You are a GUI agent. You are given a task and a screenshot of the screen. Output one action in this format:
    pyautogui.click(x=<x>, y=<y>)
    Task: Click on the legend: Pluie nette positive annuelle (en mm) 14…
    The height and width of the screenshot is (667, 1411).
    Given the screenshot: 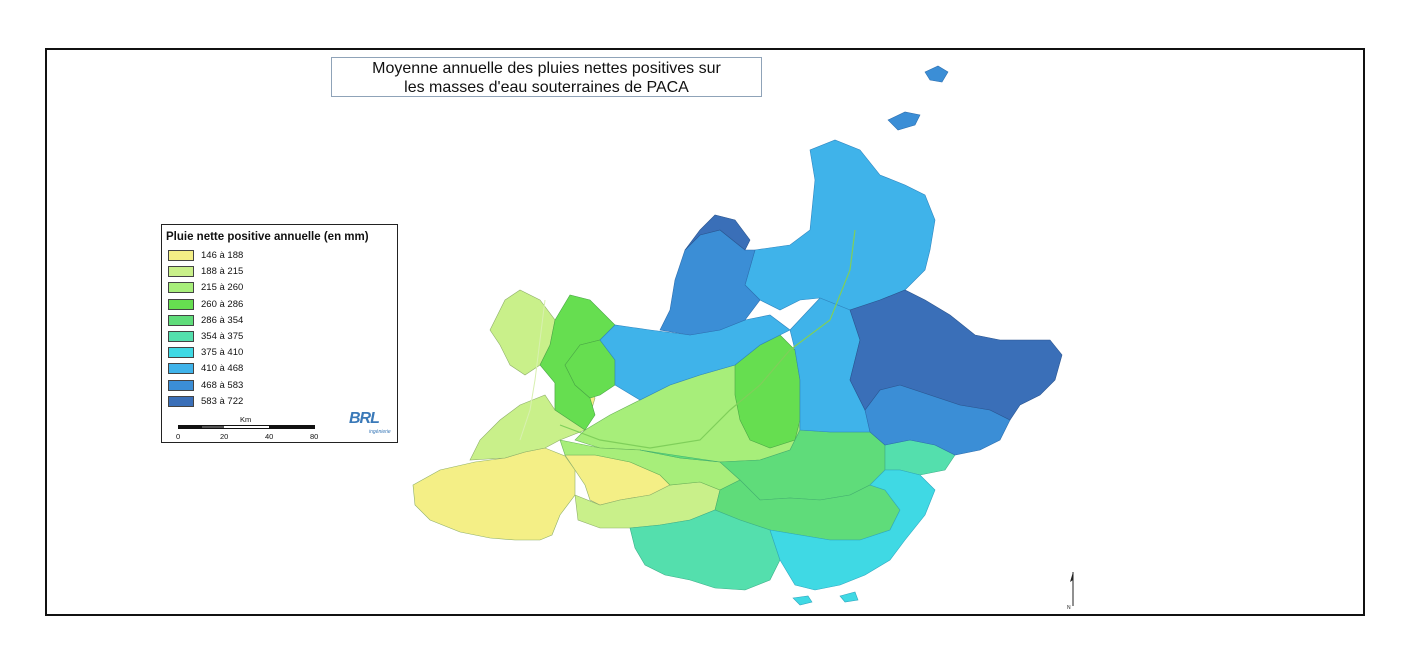 What is the action you would take?
    pyautogui.click(x=279, y=333)
    